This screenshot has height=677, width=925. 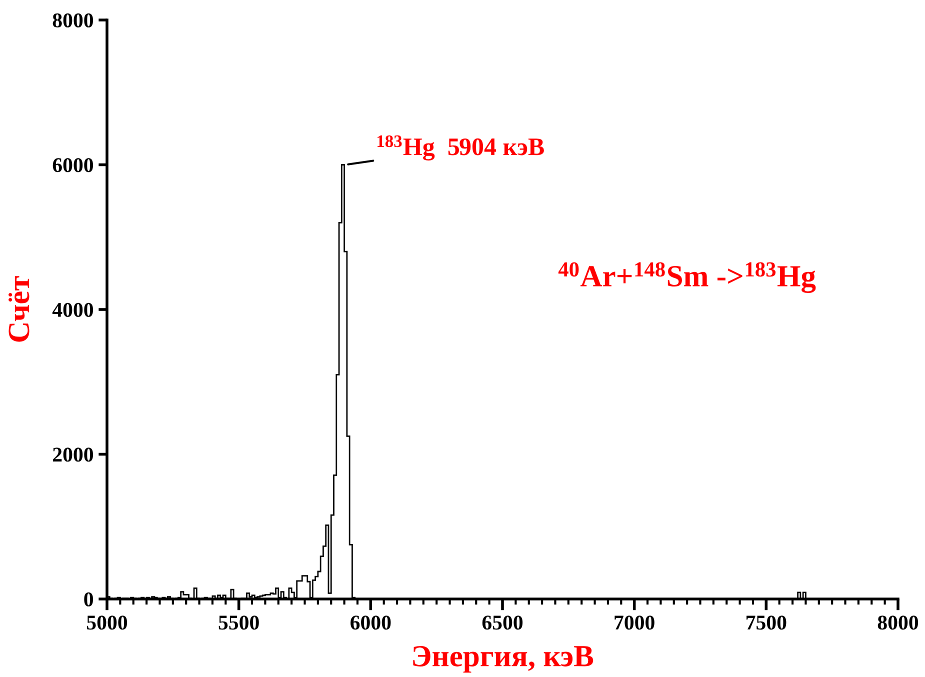 I want to click on annotation: $^{183}$Hg 5904 кэВ, so click(x=461, y=148).